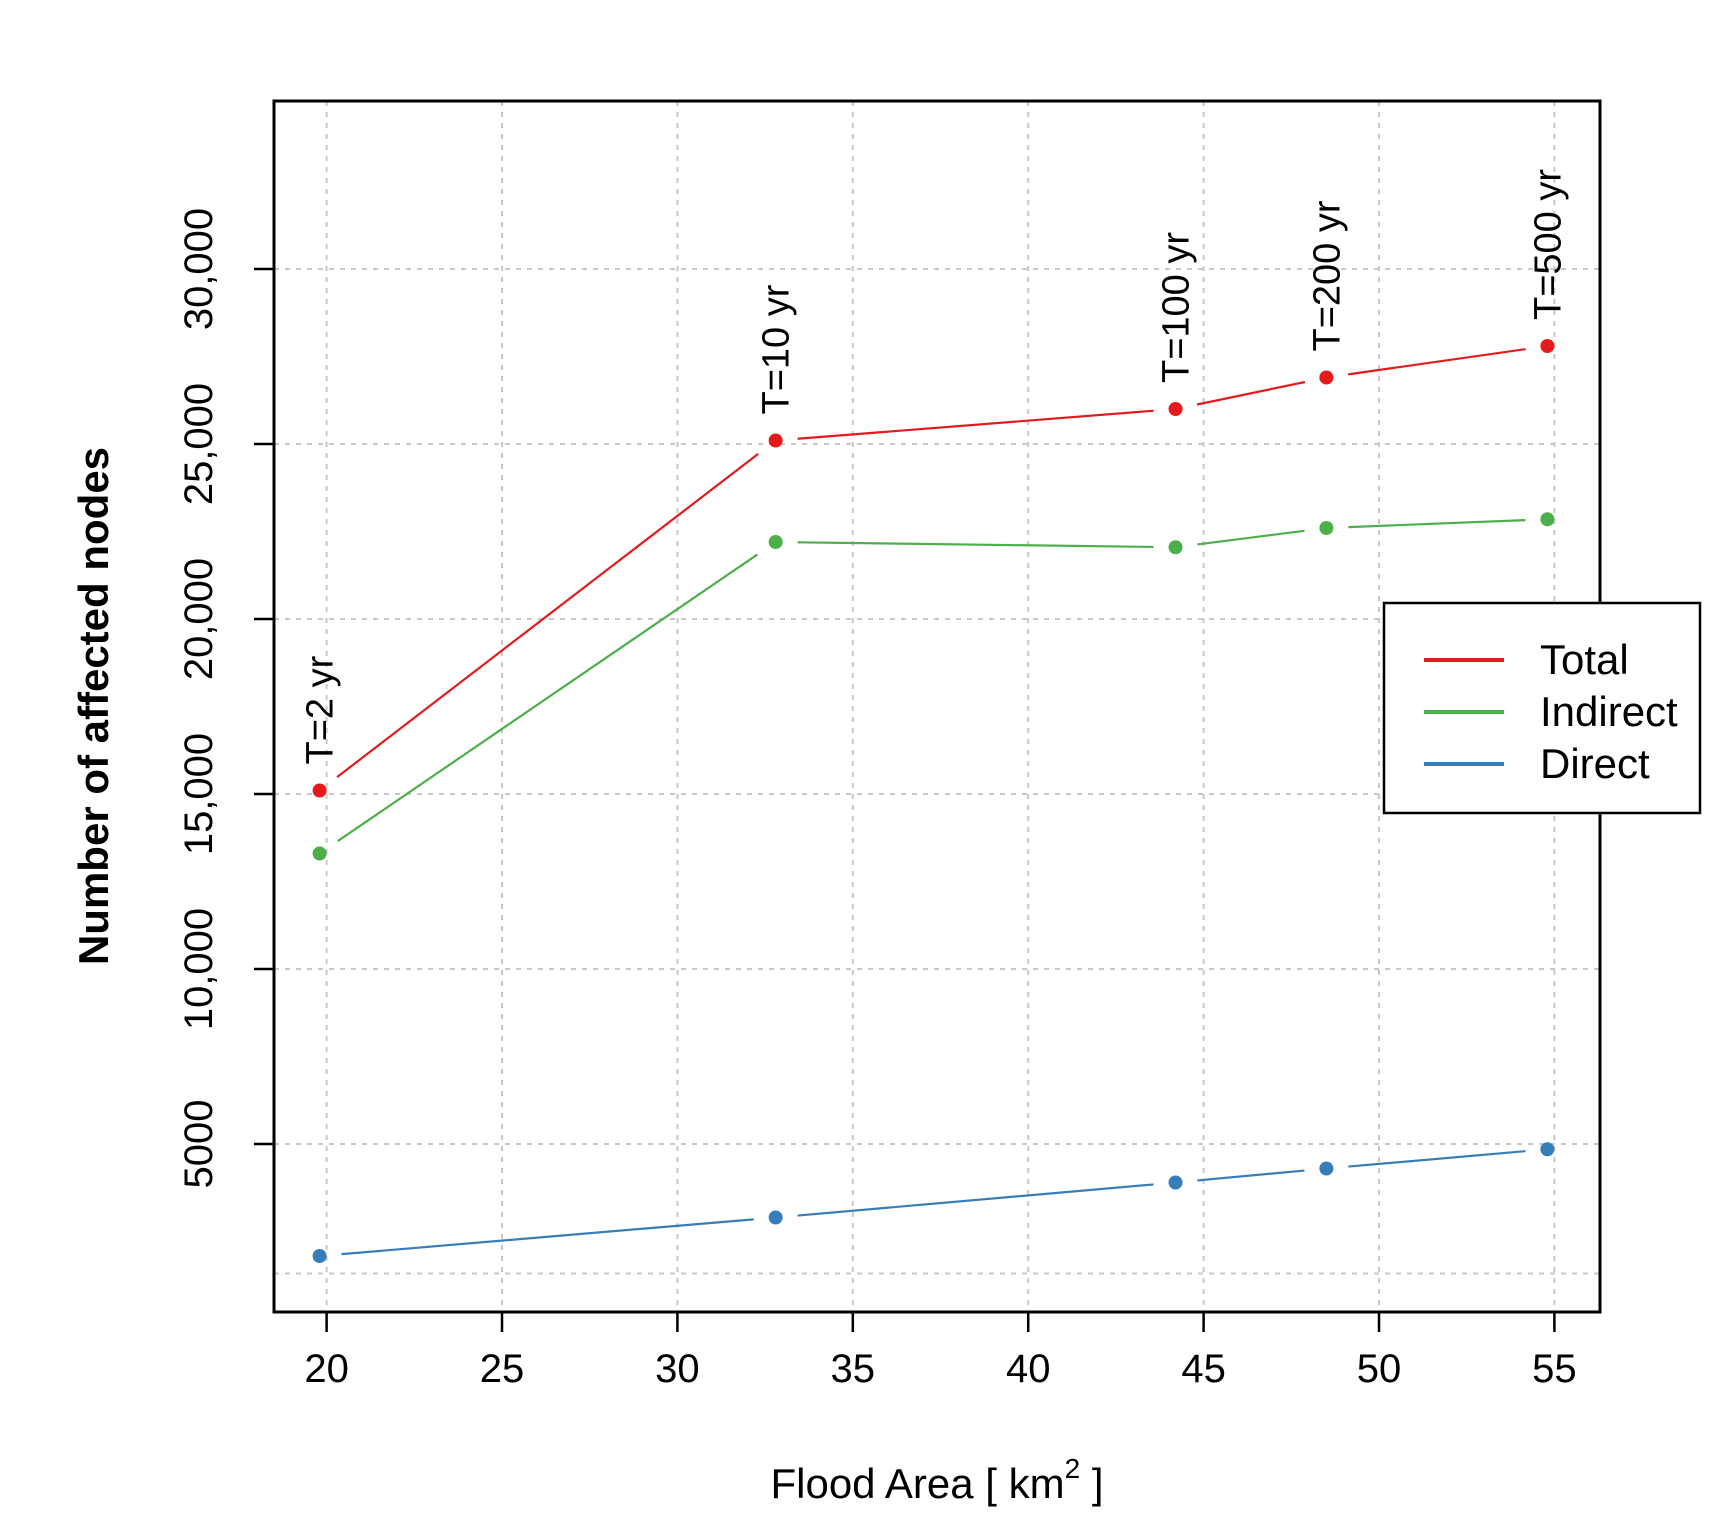 Image resolution: width=1722 pixels, height=1536 pixels. I want to click on y-tick-label: 25,000, so click(199, 444).